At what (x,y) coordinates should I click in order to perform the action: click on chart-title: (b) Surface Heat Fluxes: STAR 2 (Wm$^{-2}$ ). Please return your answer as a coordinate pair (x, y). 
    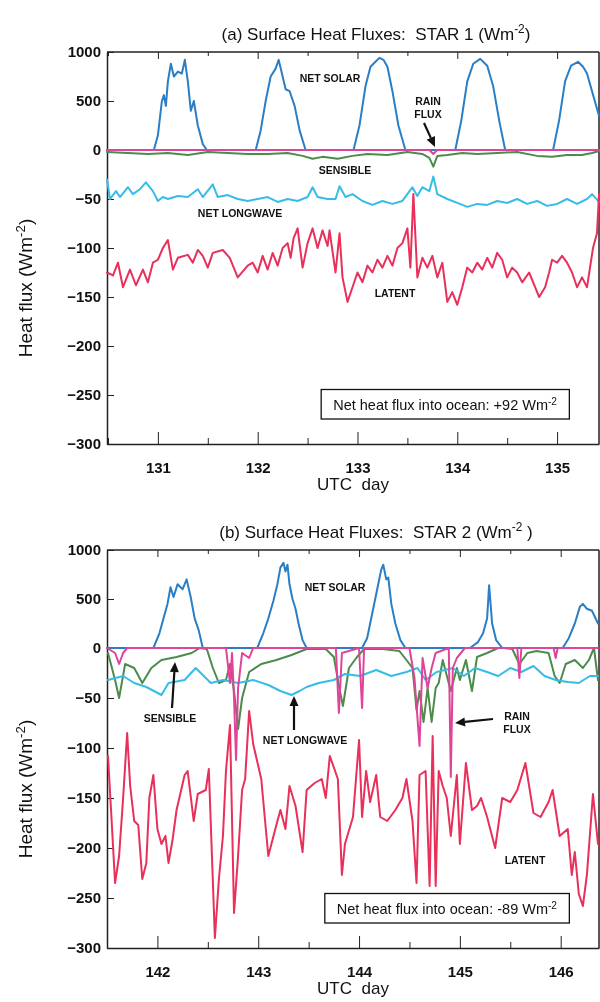
    Looking at the image, I should click on (376, 531).